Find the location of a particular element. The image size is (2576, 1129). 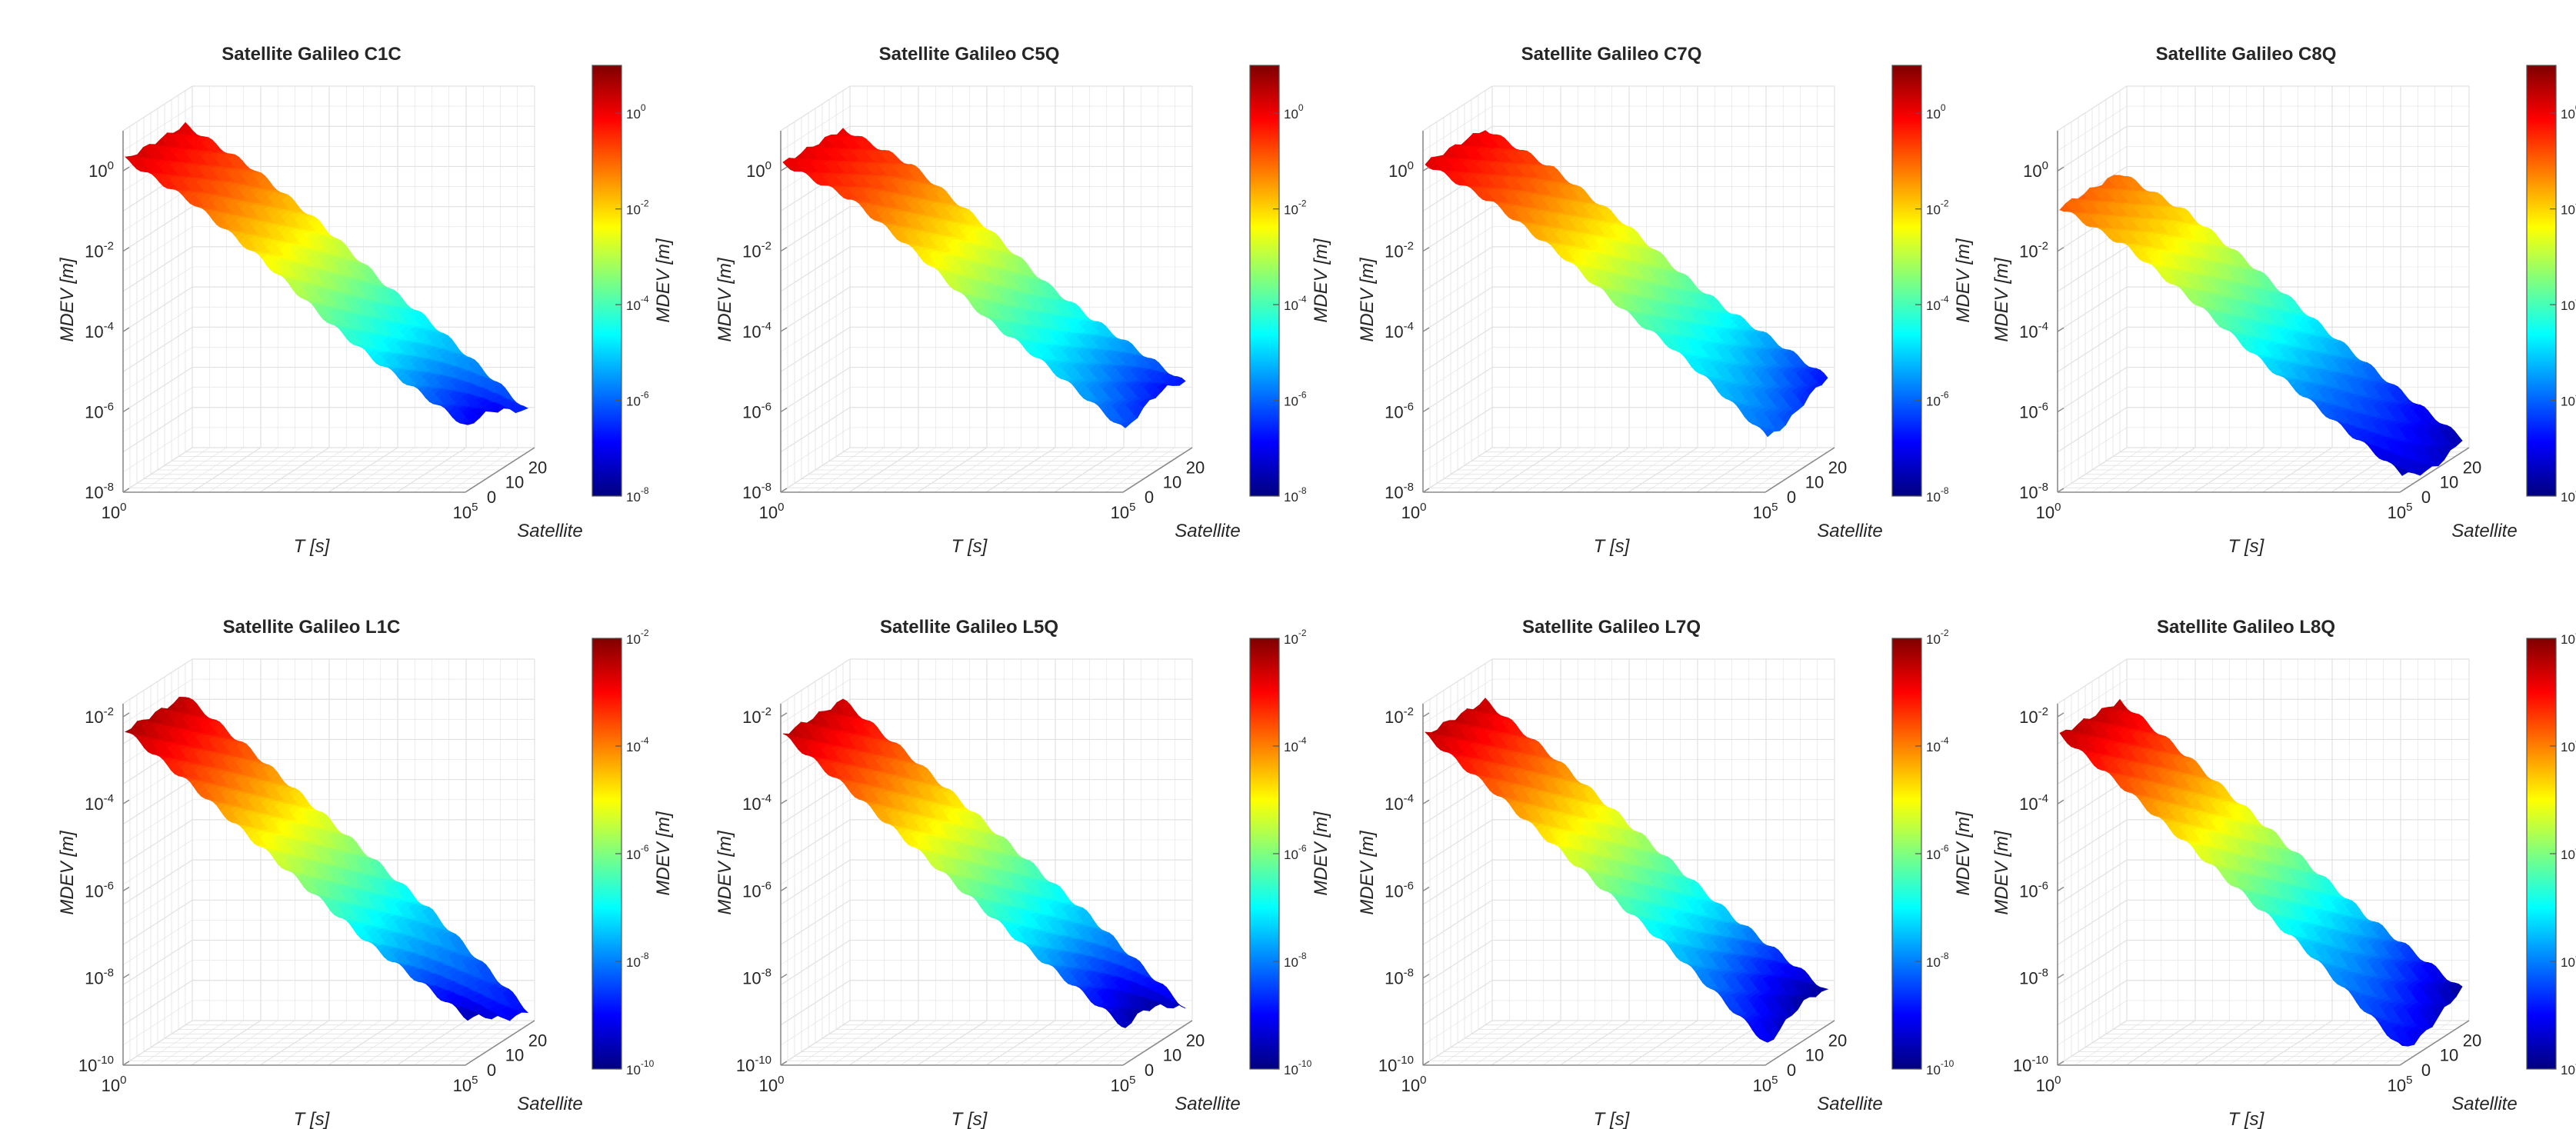

z-tick-labels: 10⁻⁸ 10⁻⁶ 10⁻⁴ 10⁻² 10⁰ is located at coordinates (107, 330).